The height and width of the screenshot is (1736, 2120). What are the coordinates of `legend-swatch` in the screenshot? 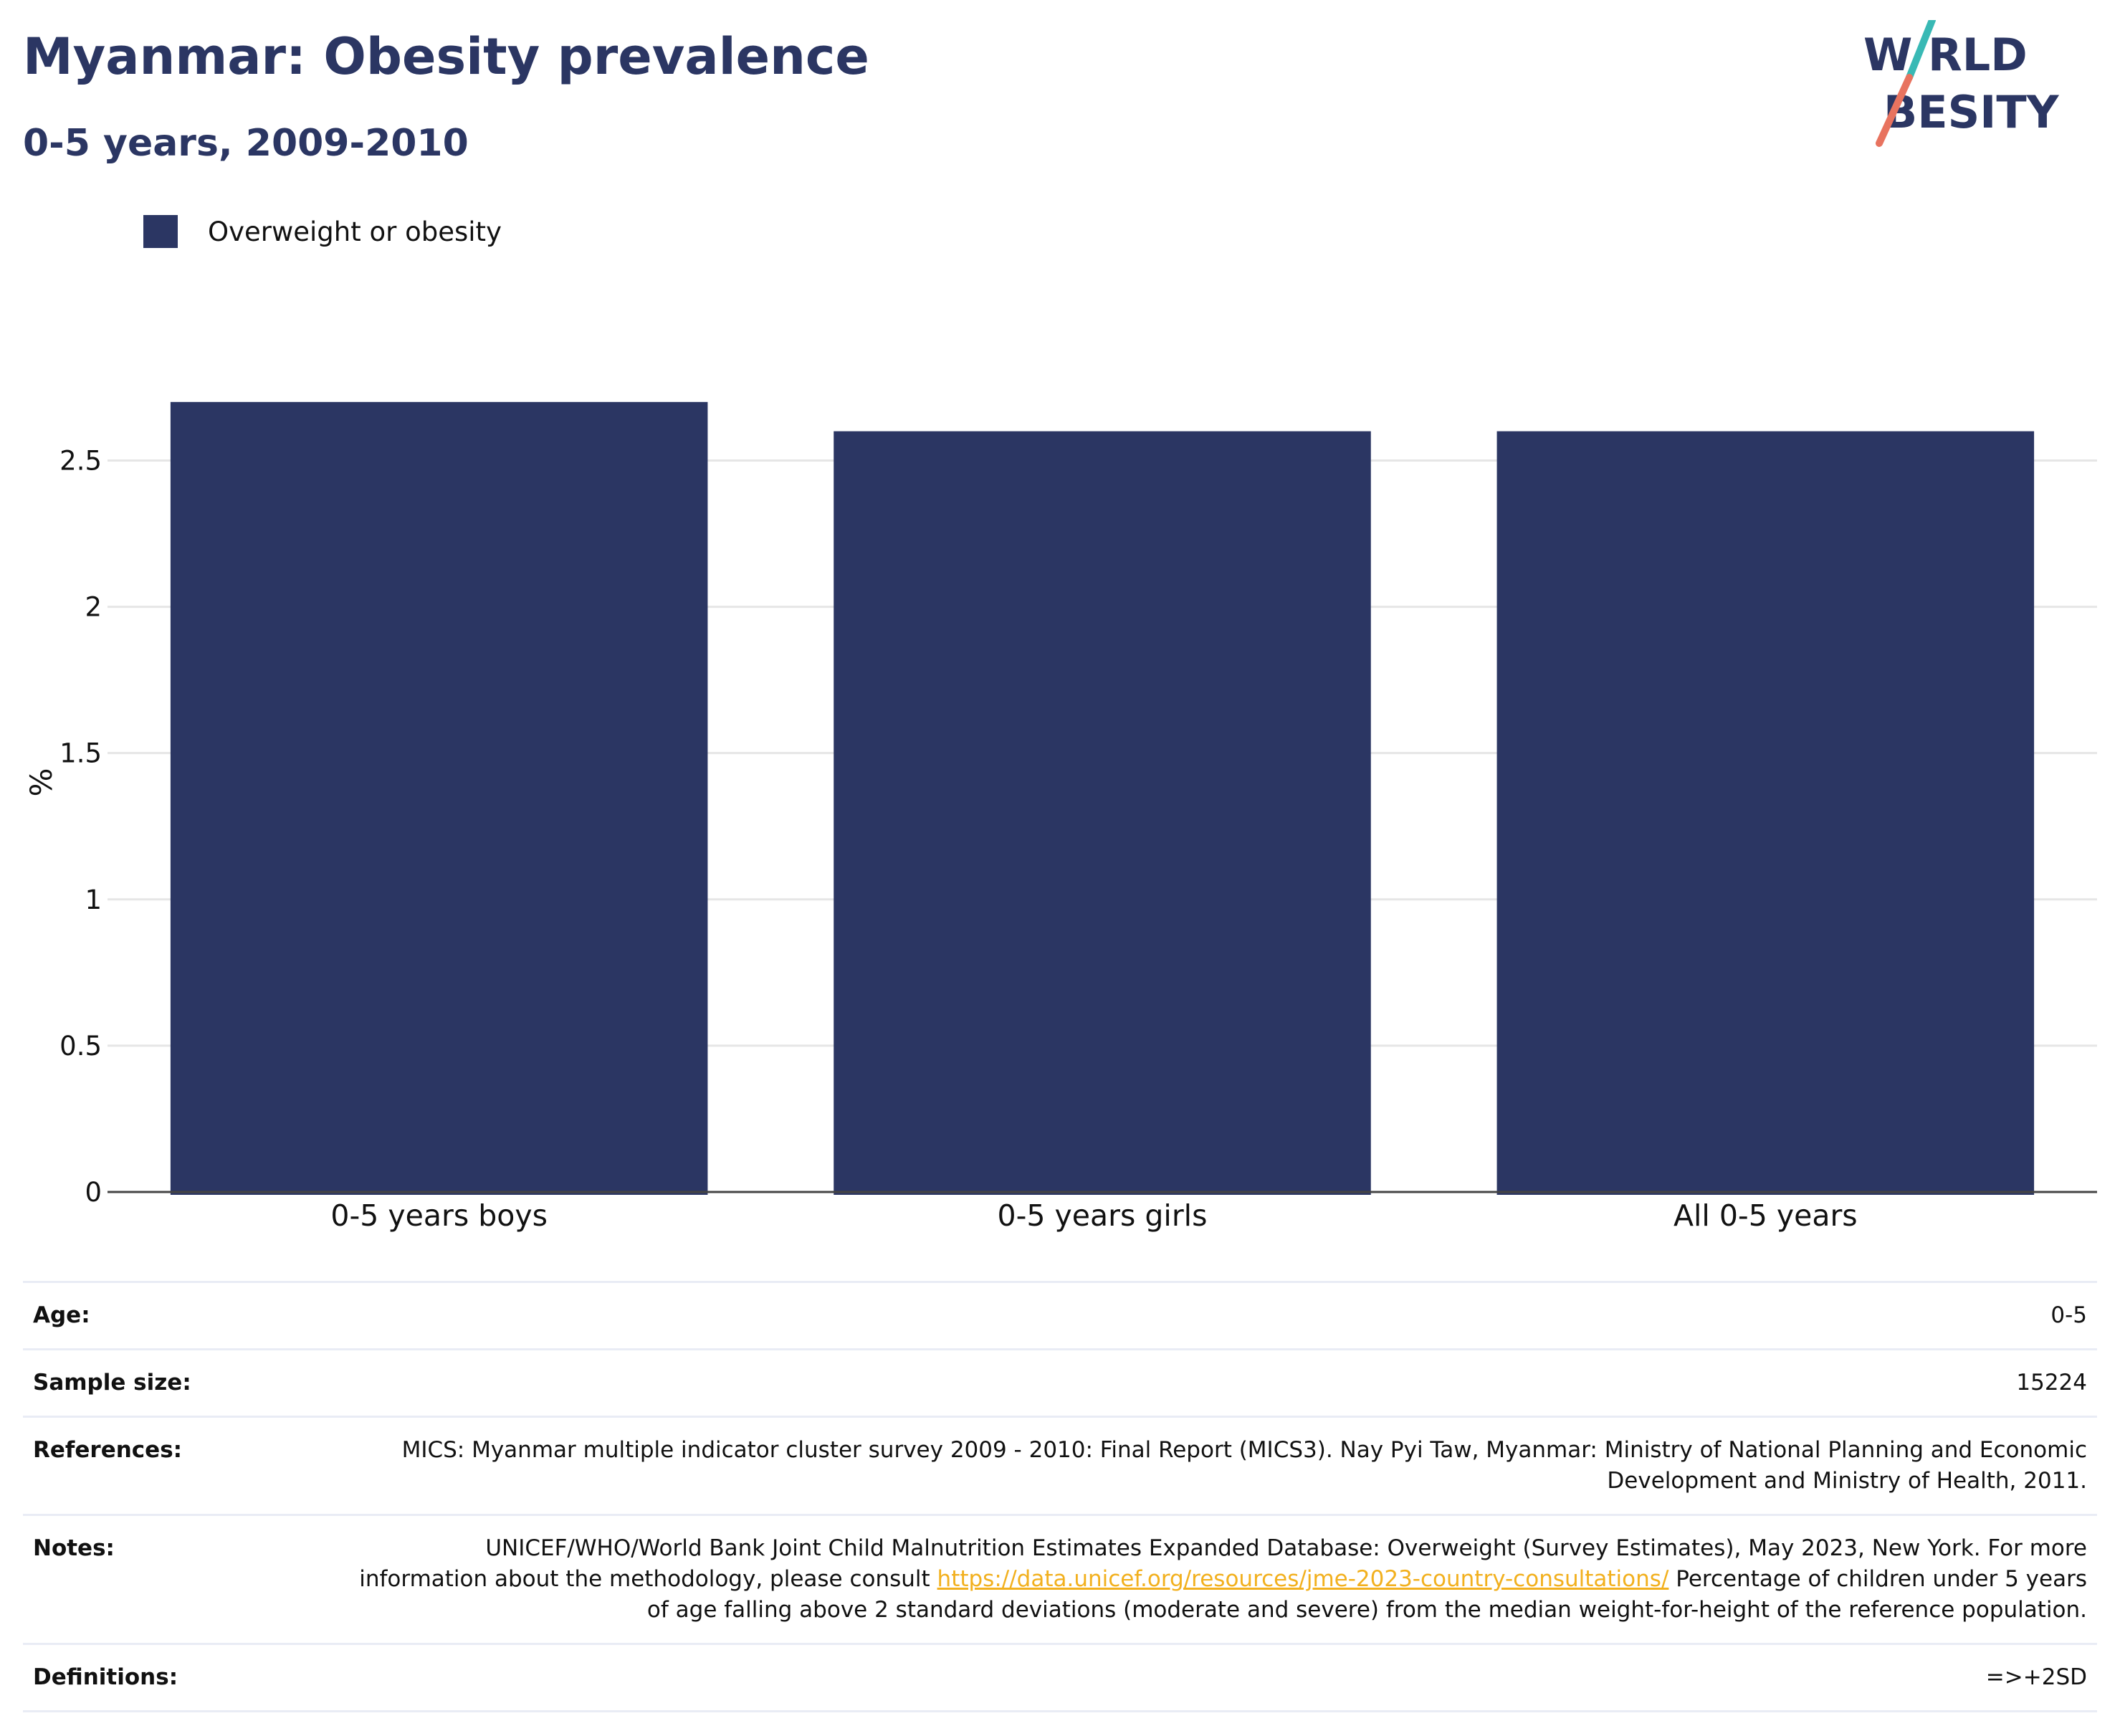 It's located at (160, 231).